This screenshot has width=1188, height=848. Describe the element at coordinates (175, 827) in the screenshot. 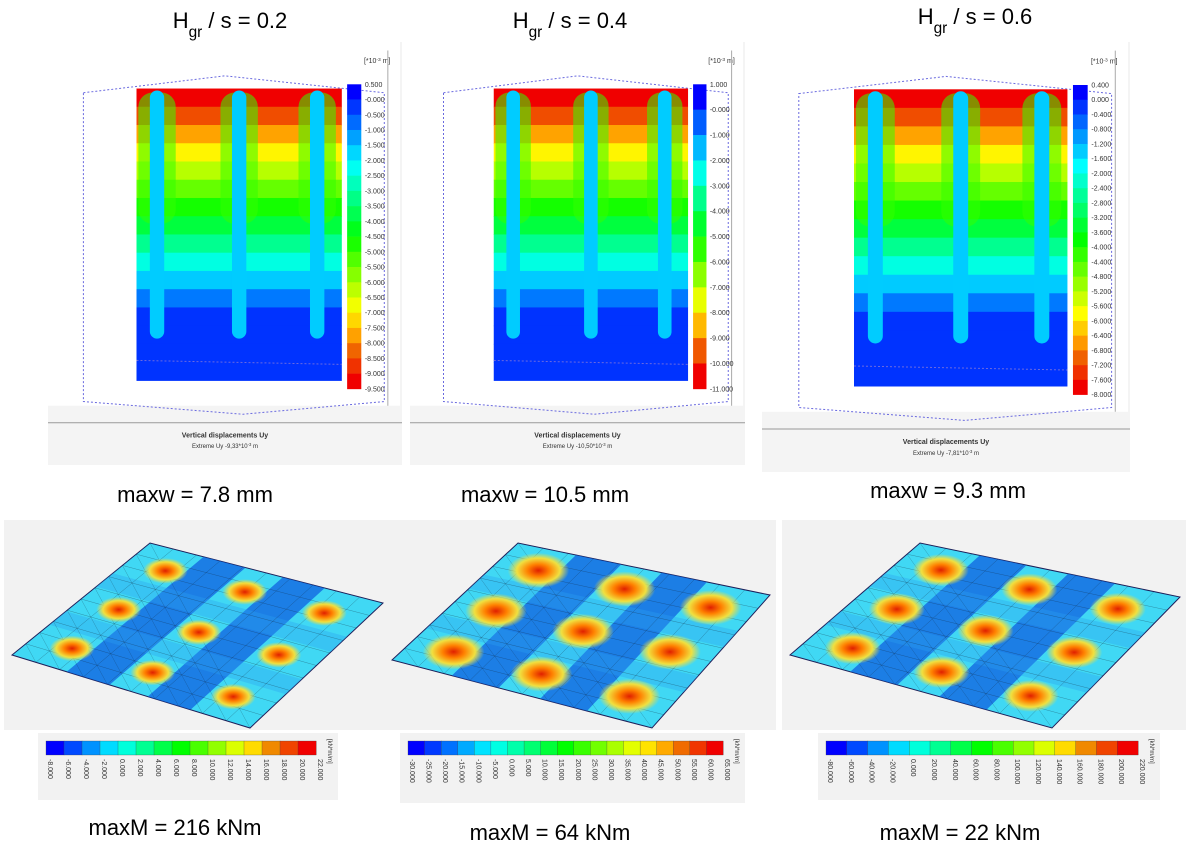

I see `maxM-label: maxM = 216 kNm` at that location.